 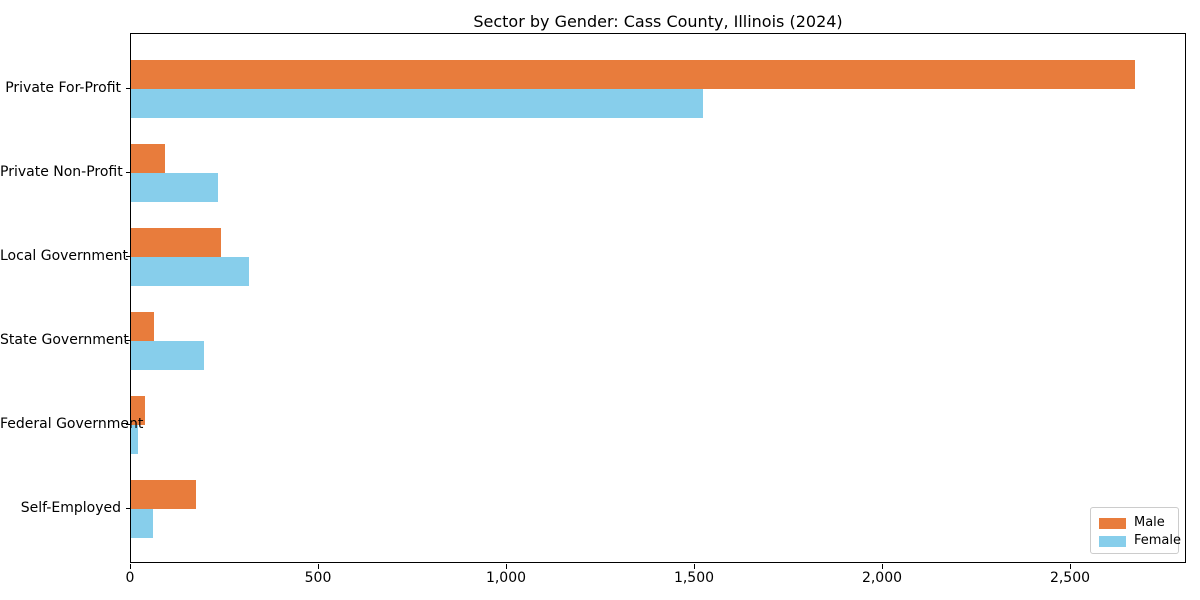 I want to click on x-tick-label: 2,500, so click(x=1070, y=578).